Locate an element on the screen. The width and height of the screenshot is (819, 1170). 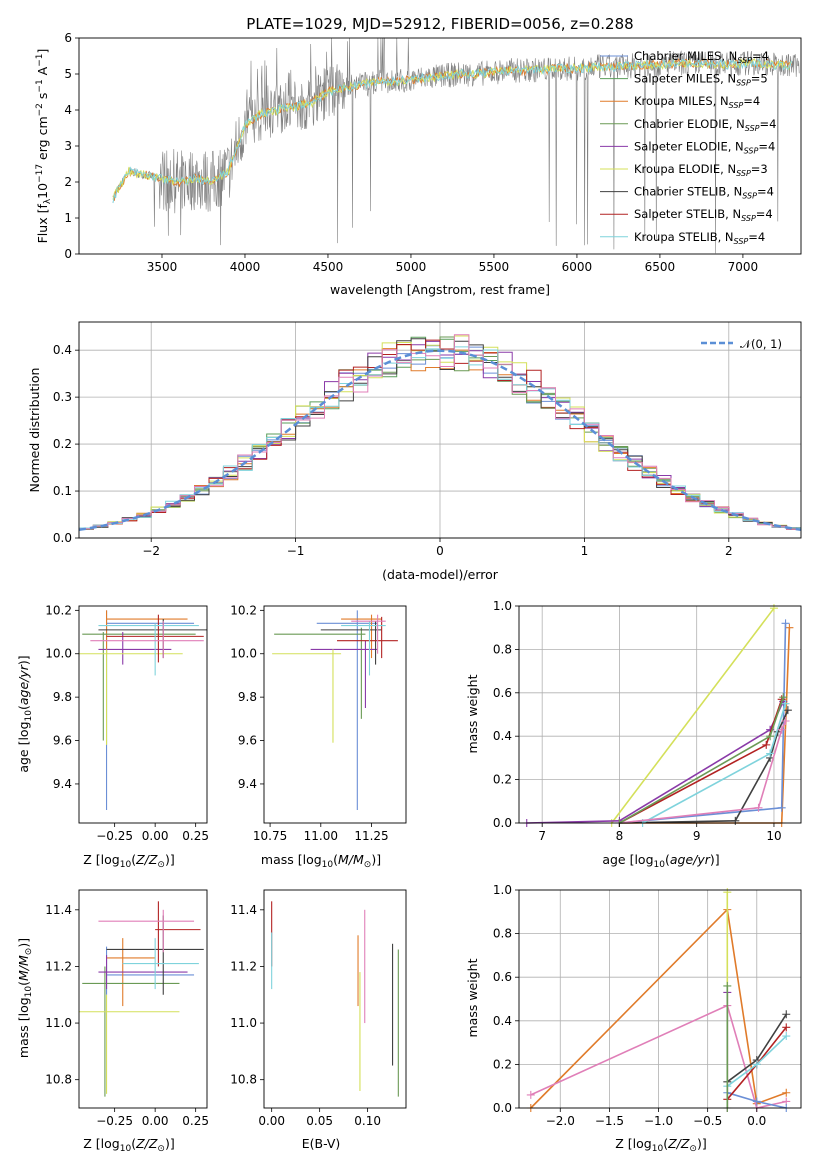
y-tick-label: 4 is located at coordinates (68, 110).